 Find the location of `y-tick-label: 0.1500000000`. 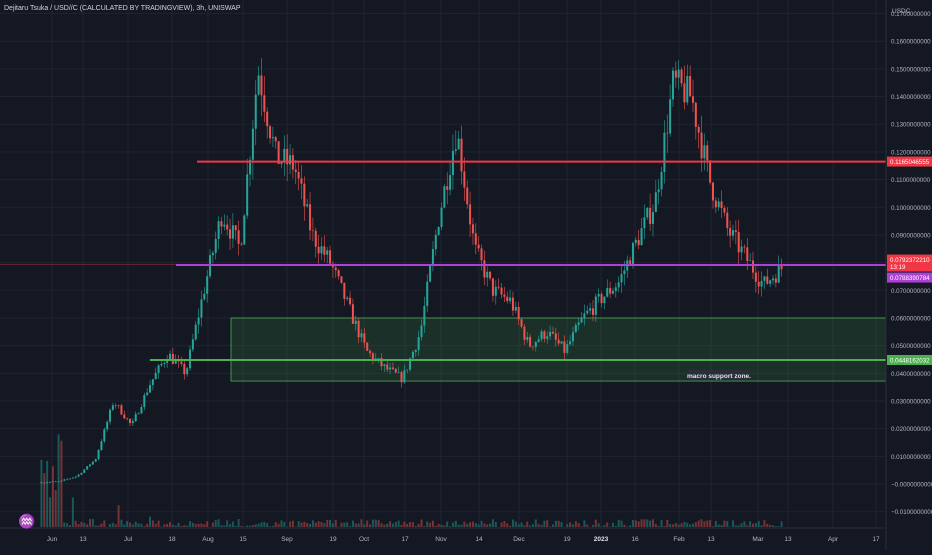

y-tick-label: 0.1500000000 is located at coordinates (911, 69).